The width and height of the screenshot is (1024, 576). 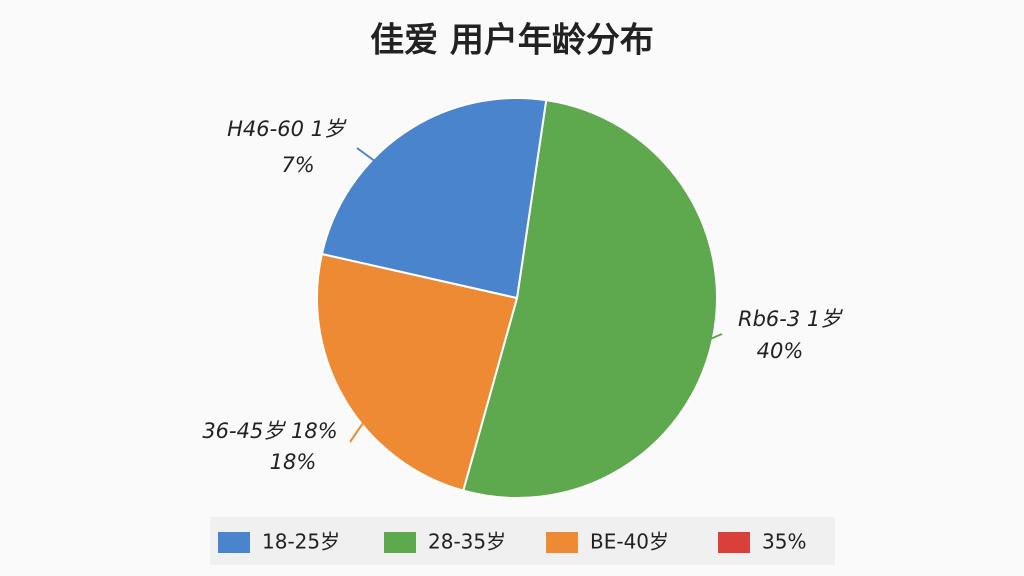 I want to click on legend-label: 18-25岁, so click(x=301, y=542).